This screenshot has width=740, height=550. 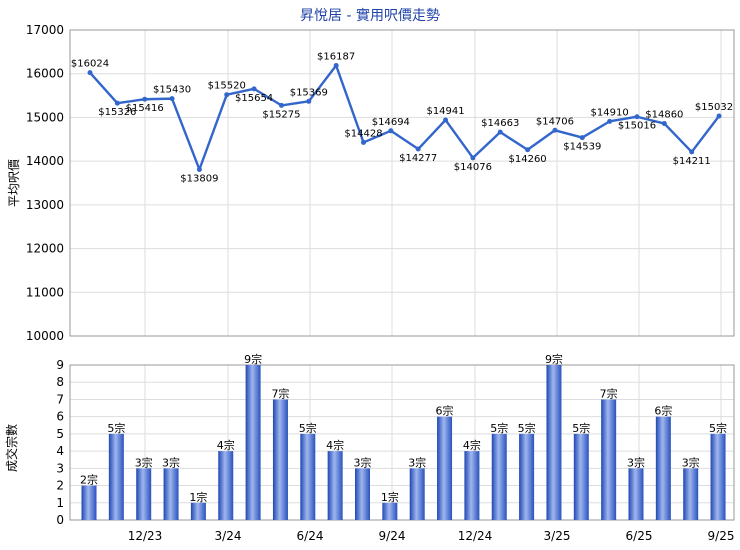 What do you see at coordinates (90, 64) in the screenshot?
I see `price-data-label: $16024` at bounding box center [90, 64].